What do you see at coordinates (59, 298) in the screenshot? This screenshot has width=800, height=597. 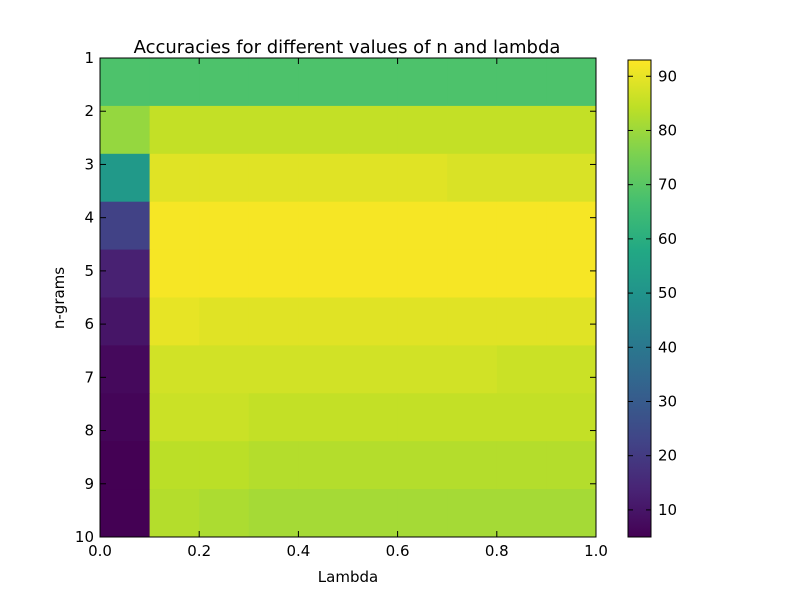 I see `y-axis-label: n-grams` at bounding box center [59, 298].